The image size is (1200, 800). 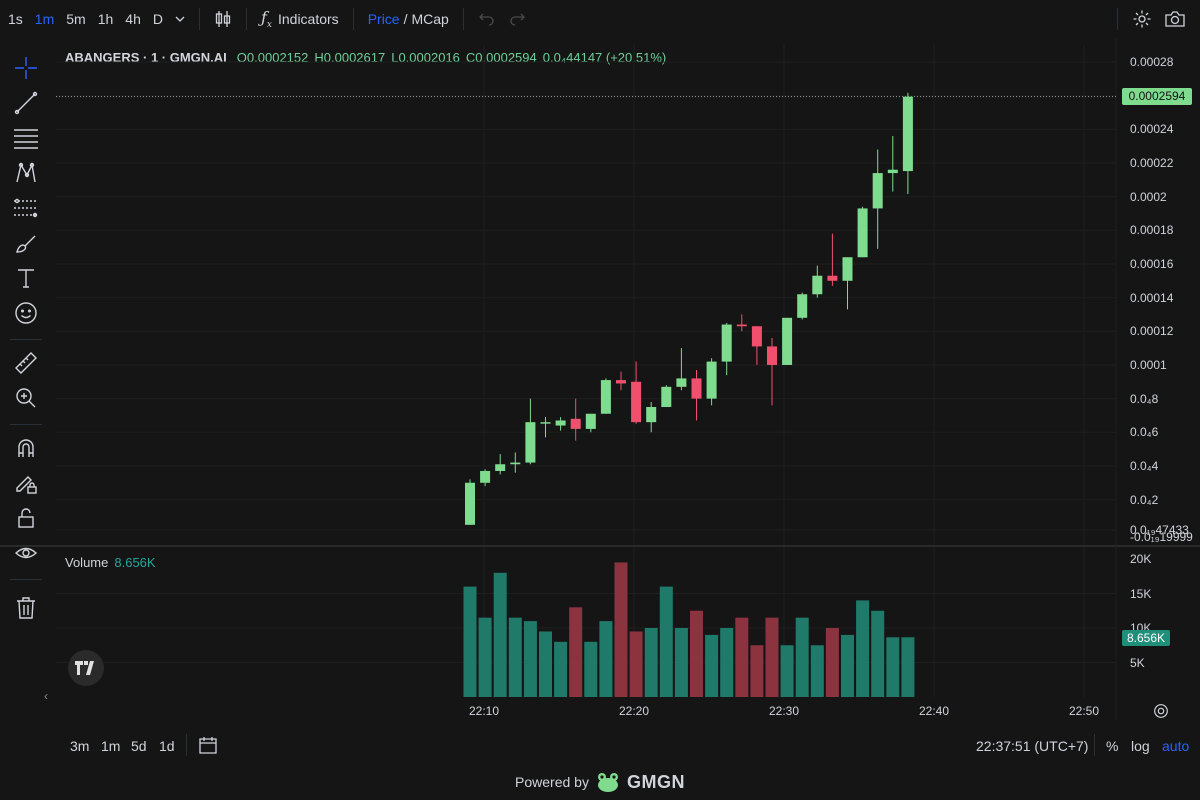 I want to click on pattern-tool, so click(x=26, y=173).